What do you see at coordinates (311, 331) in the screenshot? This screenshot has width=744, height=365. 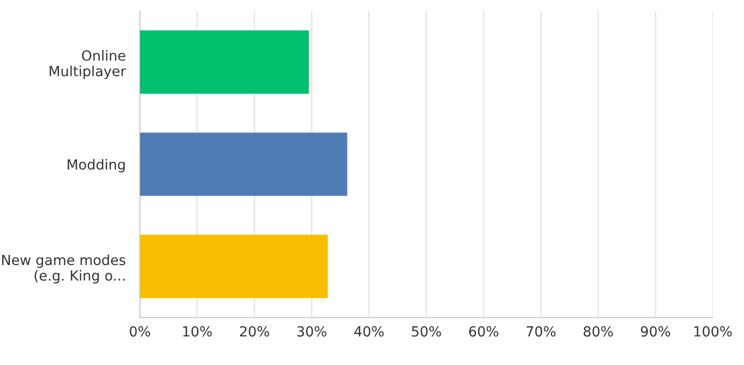 I see `x-tick-label: 30%` at bounding box center [311, 331].